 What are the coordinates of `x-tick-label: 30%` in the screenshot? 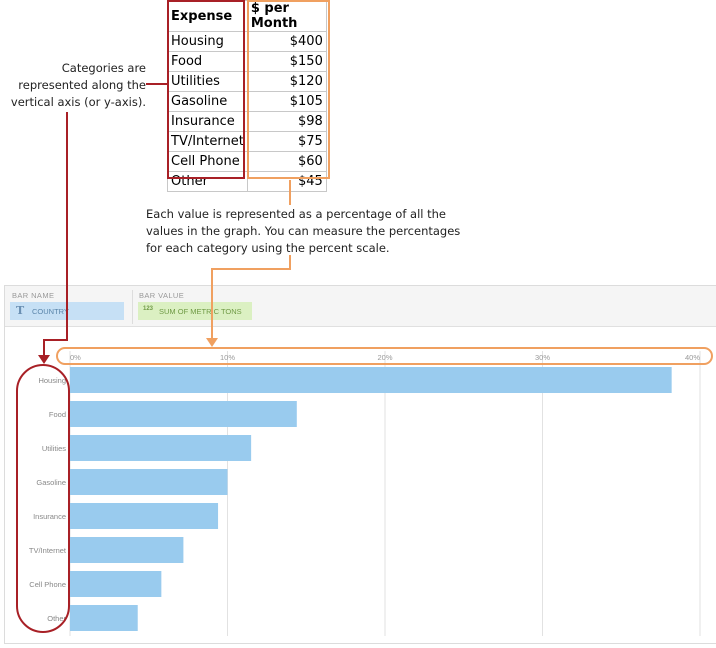 It's located at (542, 357).